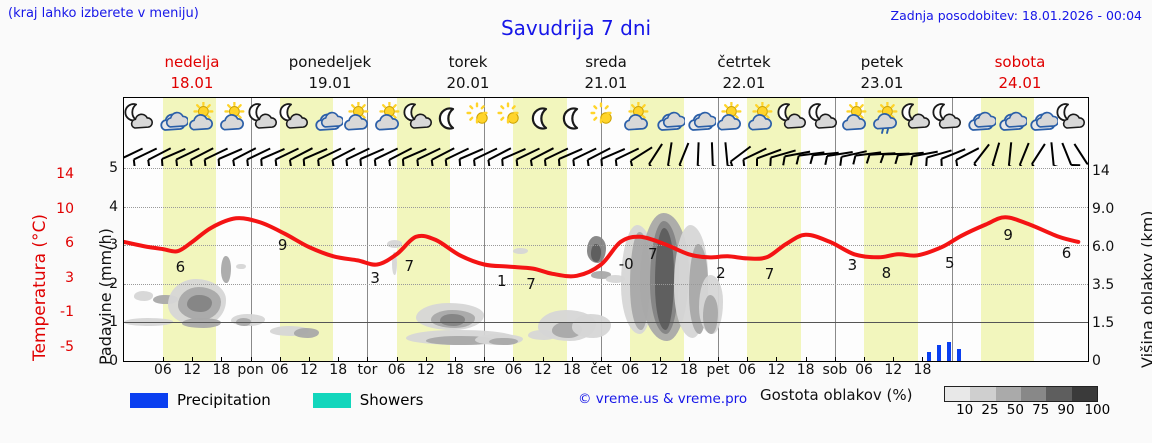 This screenshot has height=443, width=1152. What do you see at coordinates (882, 83) in the screenshot?
I see `day-date: 23.01` at bounding box center [882, 83].